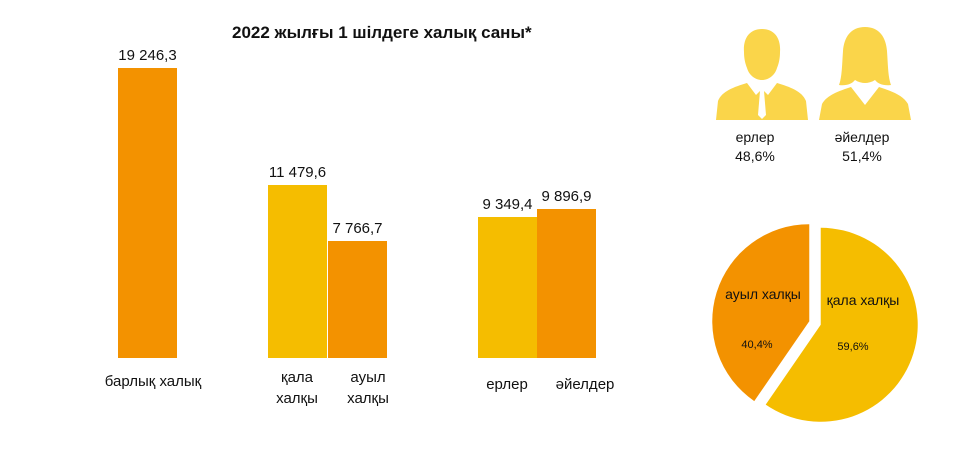 Image resolution: width=954 pixels, height=449 pixels. Describe the element at coordinates (585, 384) in the screenshot. I see `bar-category-label: әйелдер` at that location.